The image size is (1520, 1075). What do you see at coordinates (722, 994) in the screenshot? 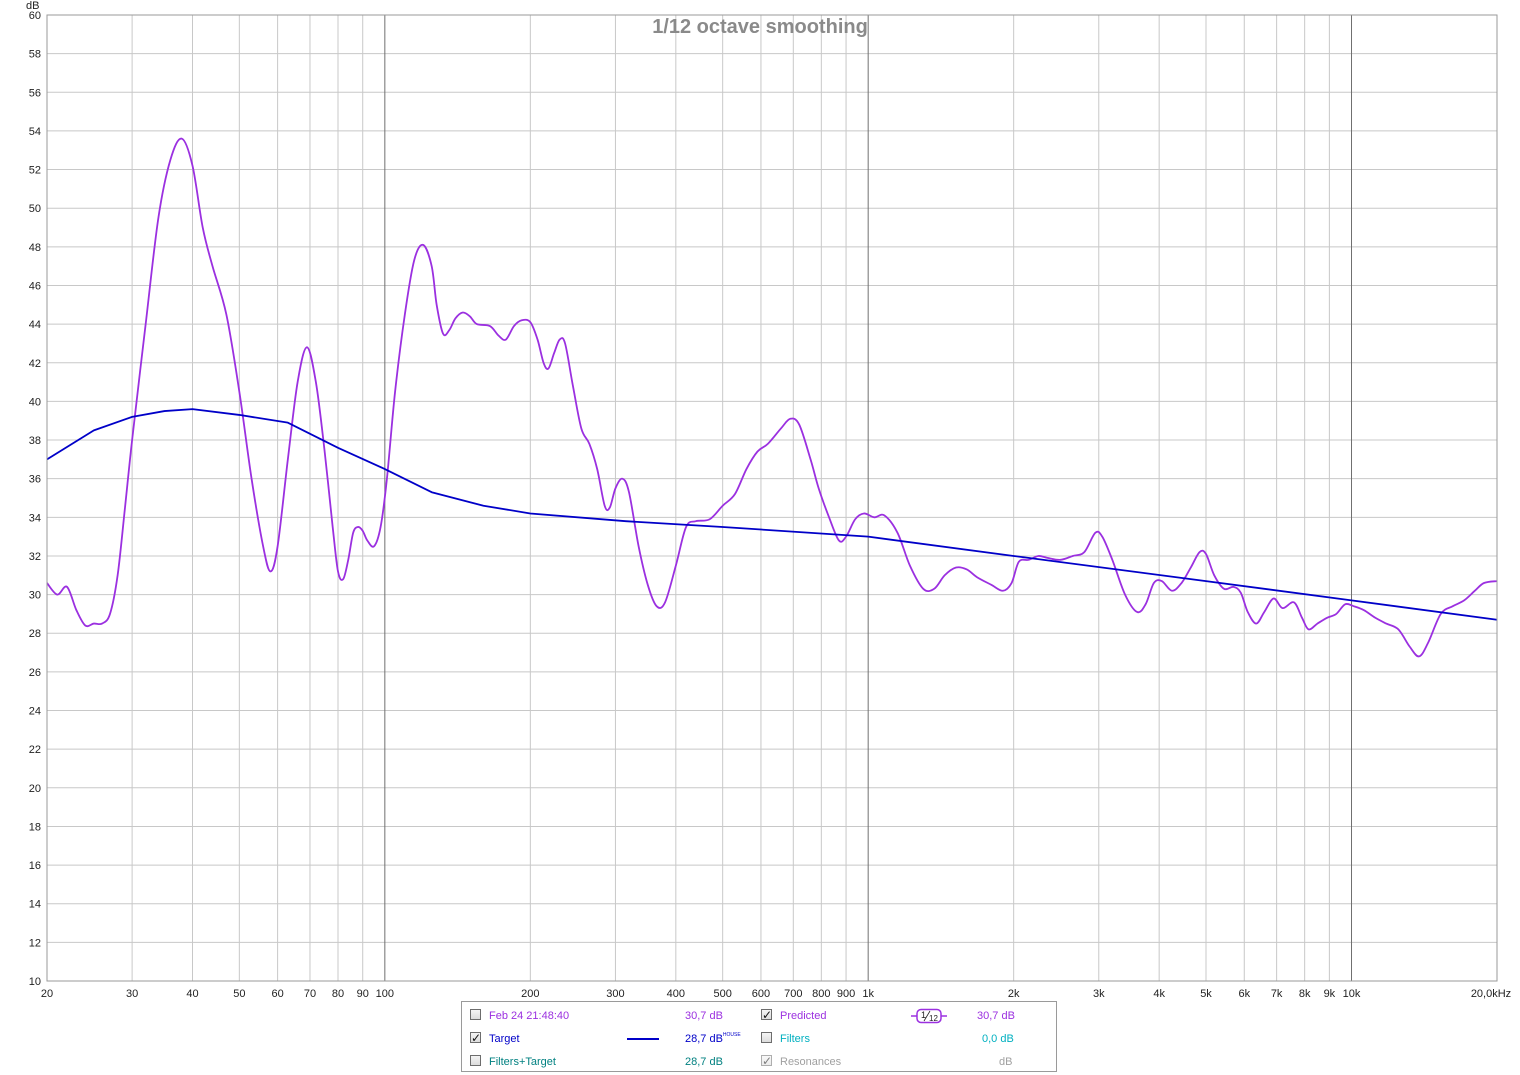
I see `x-tick-label: 500` at bounding box center [722, 994].